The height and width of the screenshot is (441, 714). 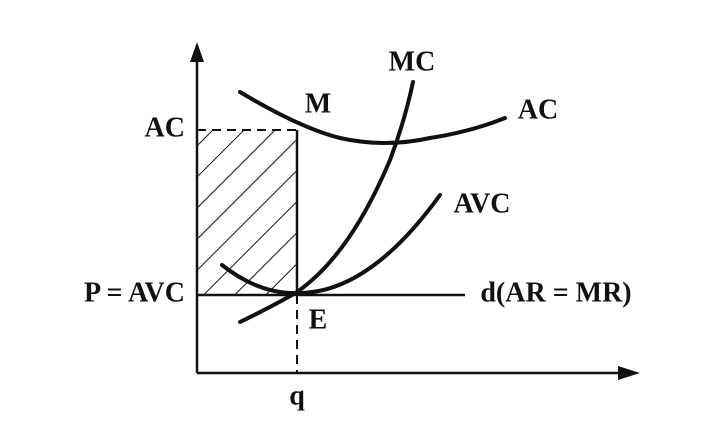 I want to click on ac-label: AC, so click(x=538, y=109).